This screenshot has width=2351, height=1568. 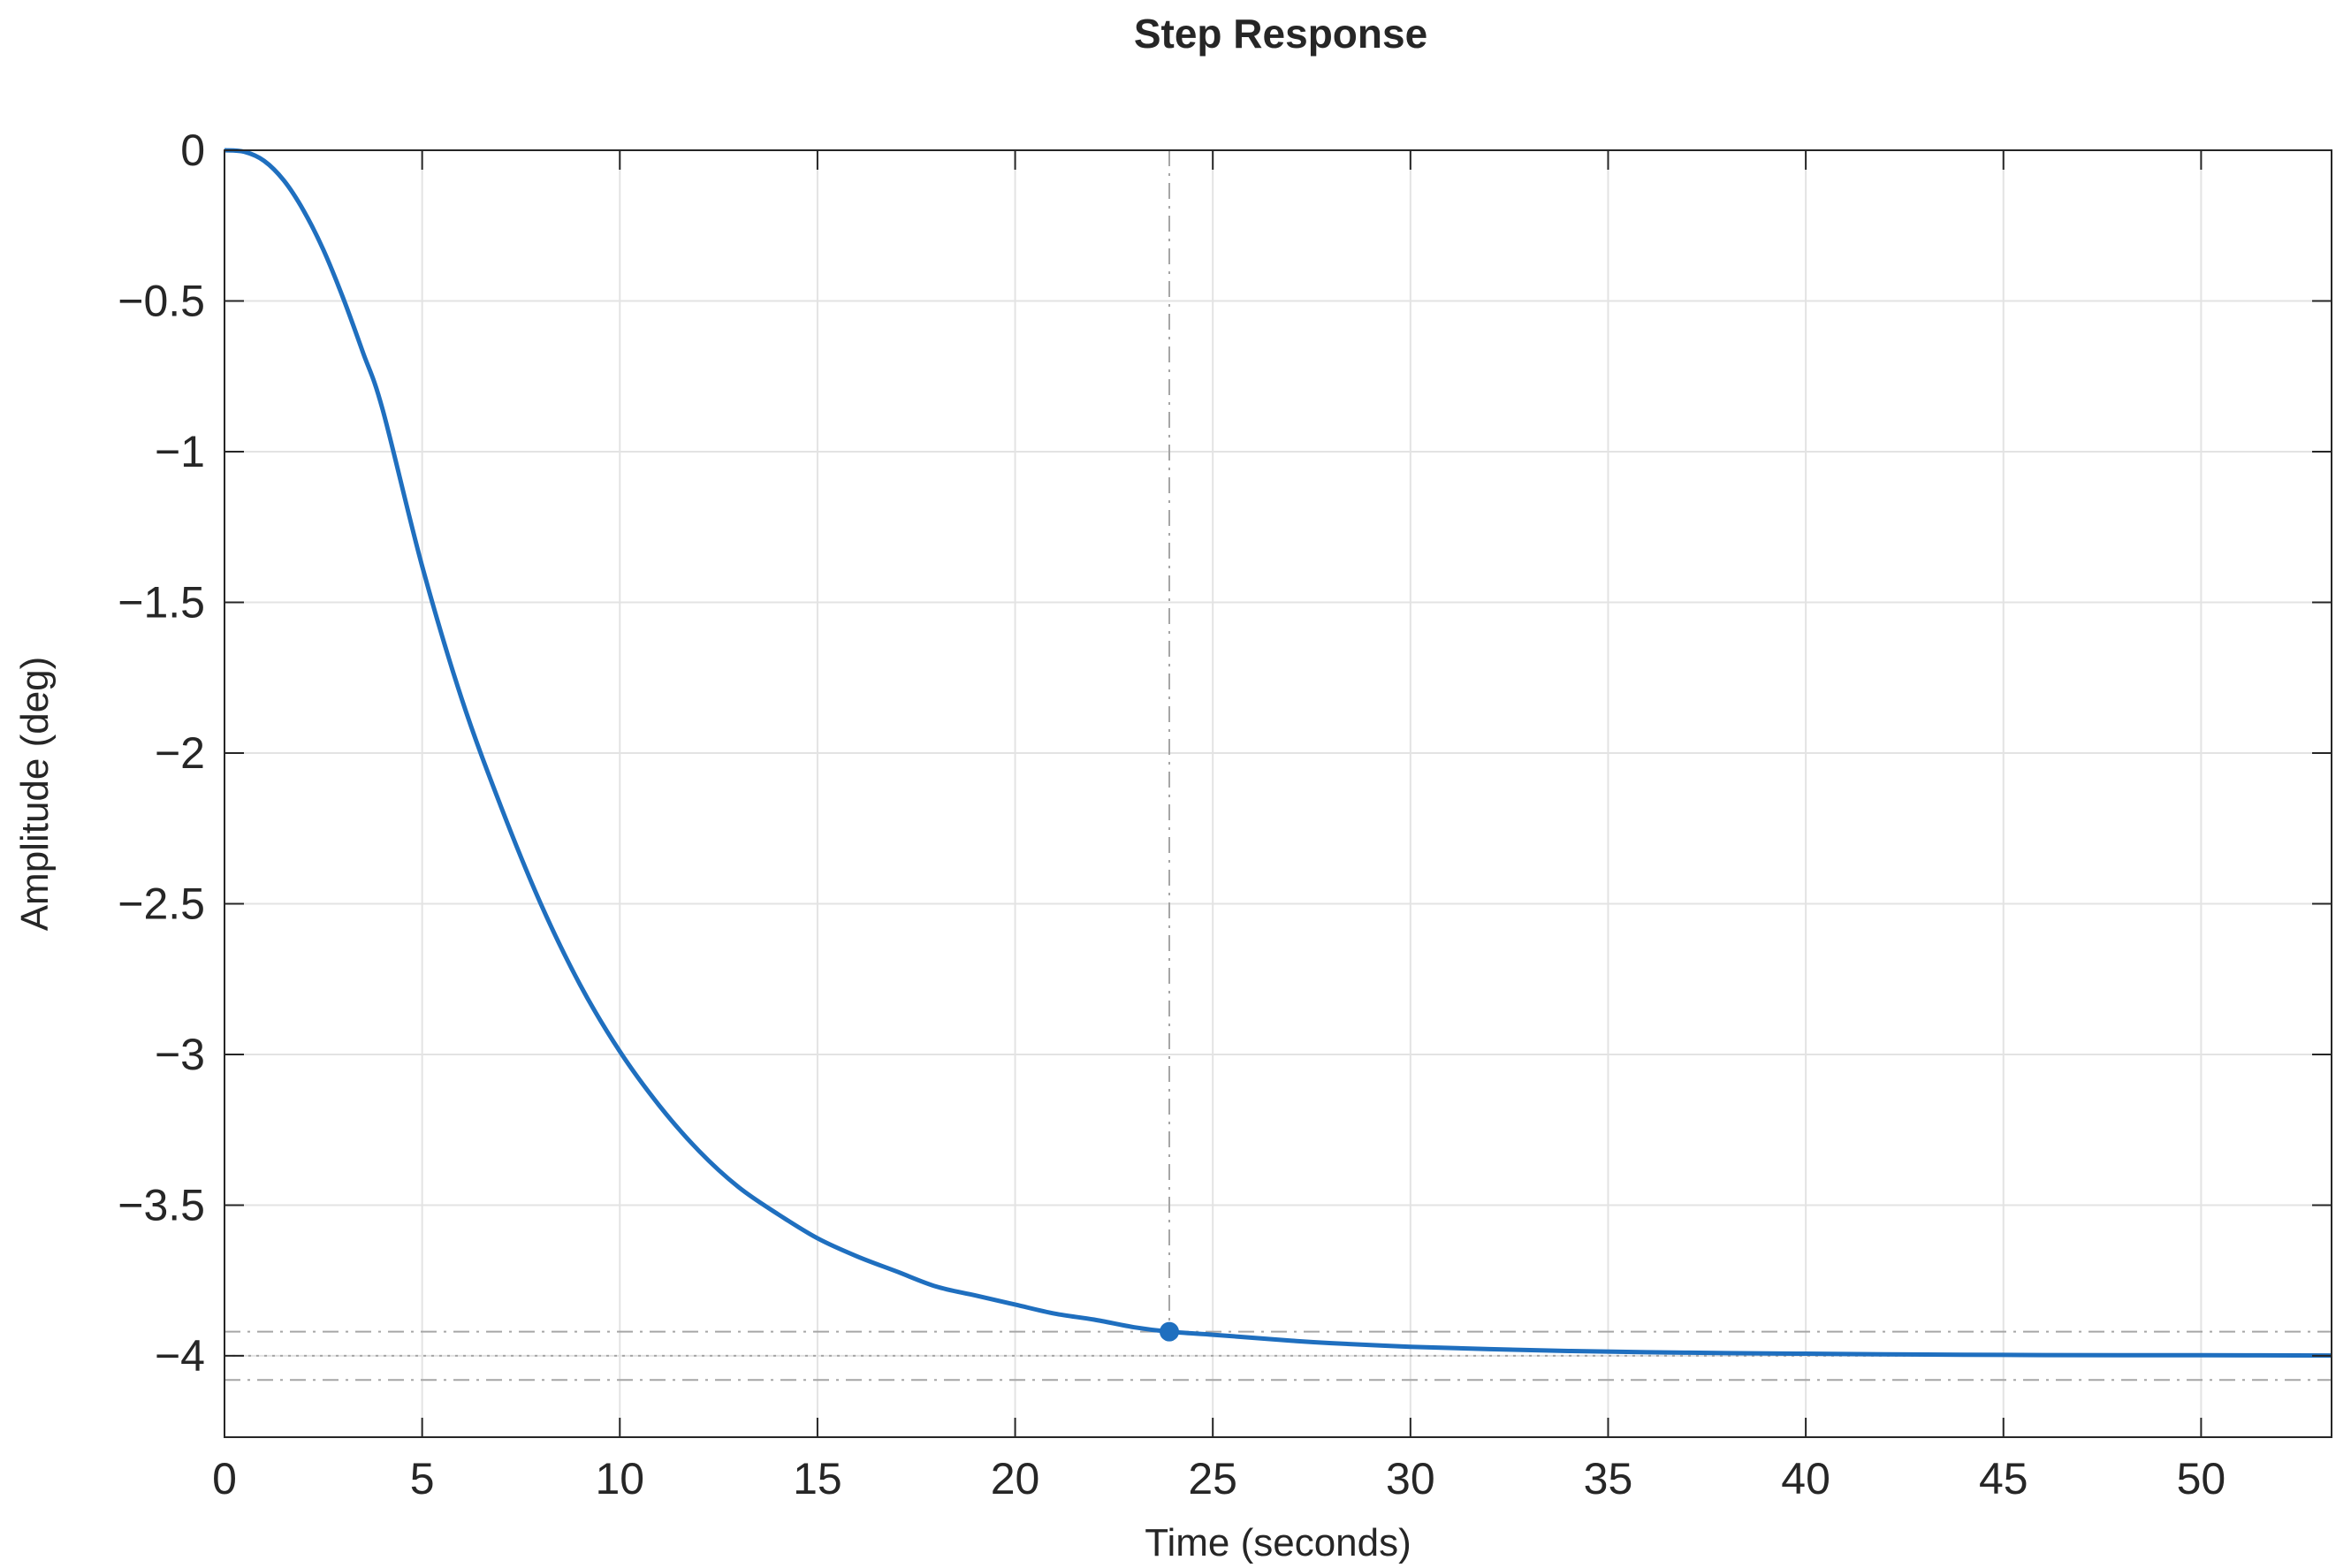 What do you see at coordinates (1280, 34) in the screenshot?
I see `chart-title: Step Response` at bounding box center [1280, 34].